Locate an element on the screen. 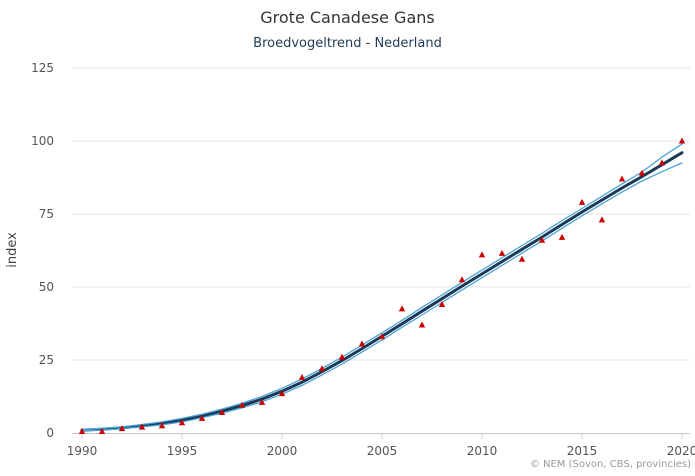 This screenshot has width=695, height=476. chart-title: Grote Canadese Gans is located at coordinates (347, 17).